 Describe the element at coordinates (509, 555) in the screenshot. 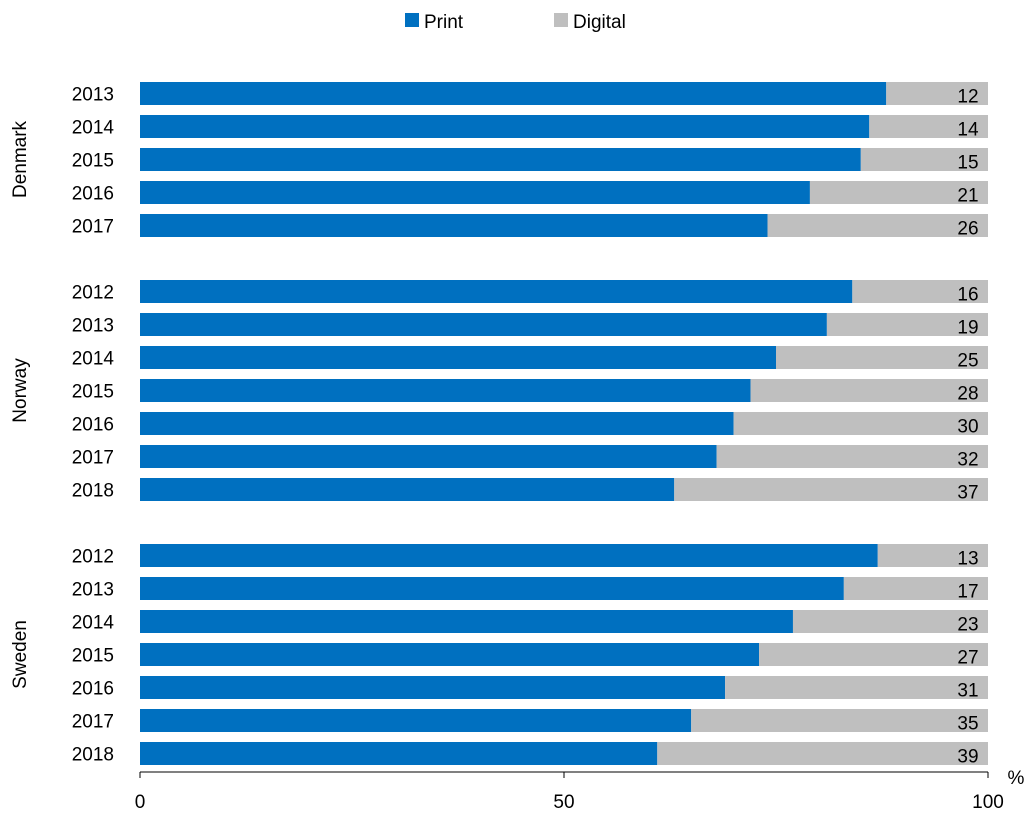

I see `bar-print-sweden-2012` at that location.